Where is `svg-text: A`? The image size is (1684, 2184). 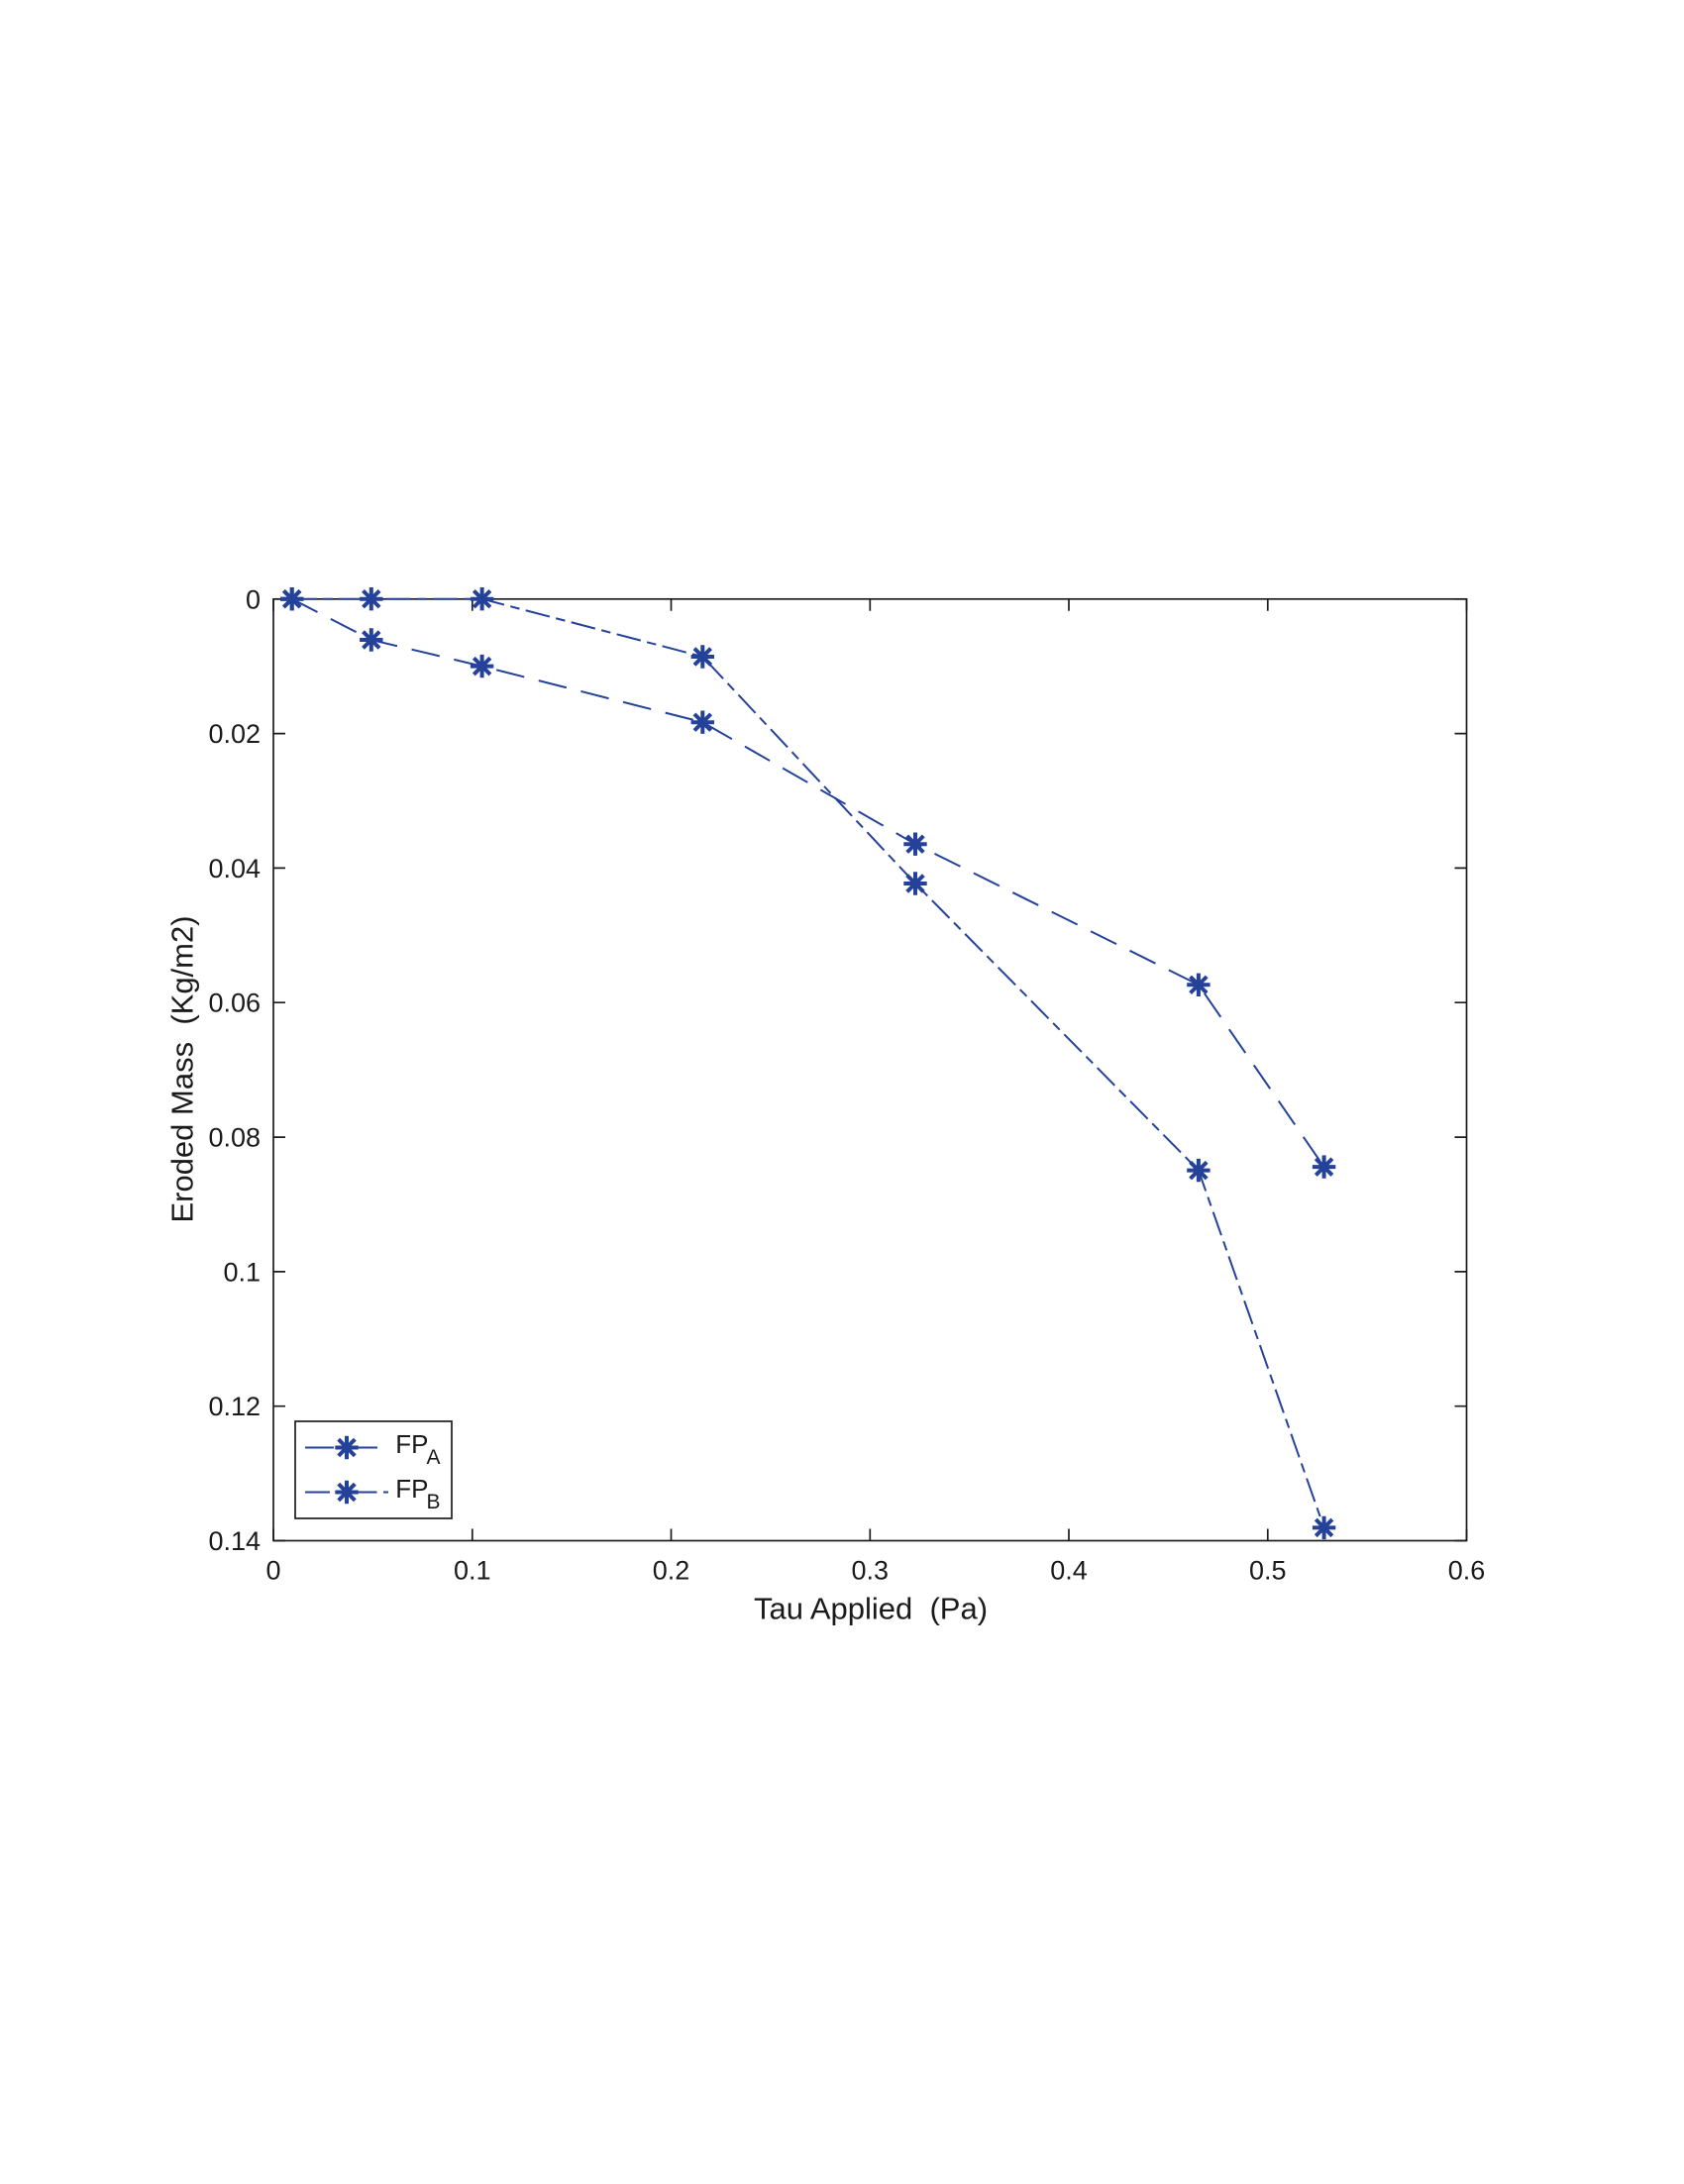
svg-text: A is located at coordinates (434, 1457).